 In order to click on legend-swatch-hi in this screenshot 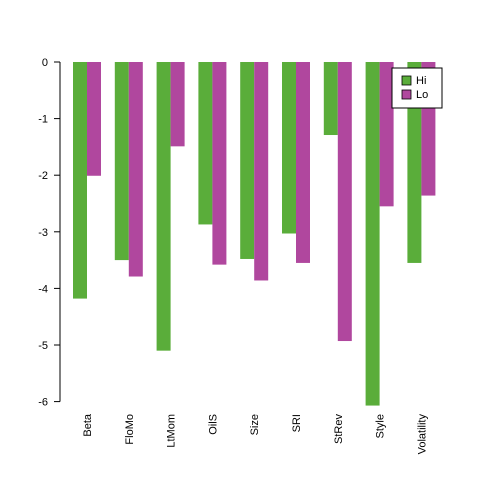, I will do `click(406, 80)`.